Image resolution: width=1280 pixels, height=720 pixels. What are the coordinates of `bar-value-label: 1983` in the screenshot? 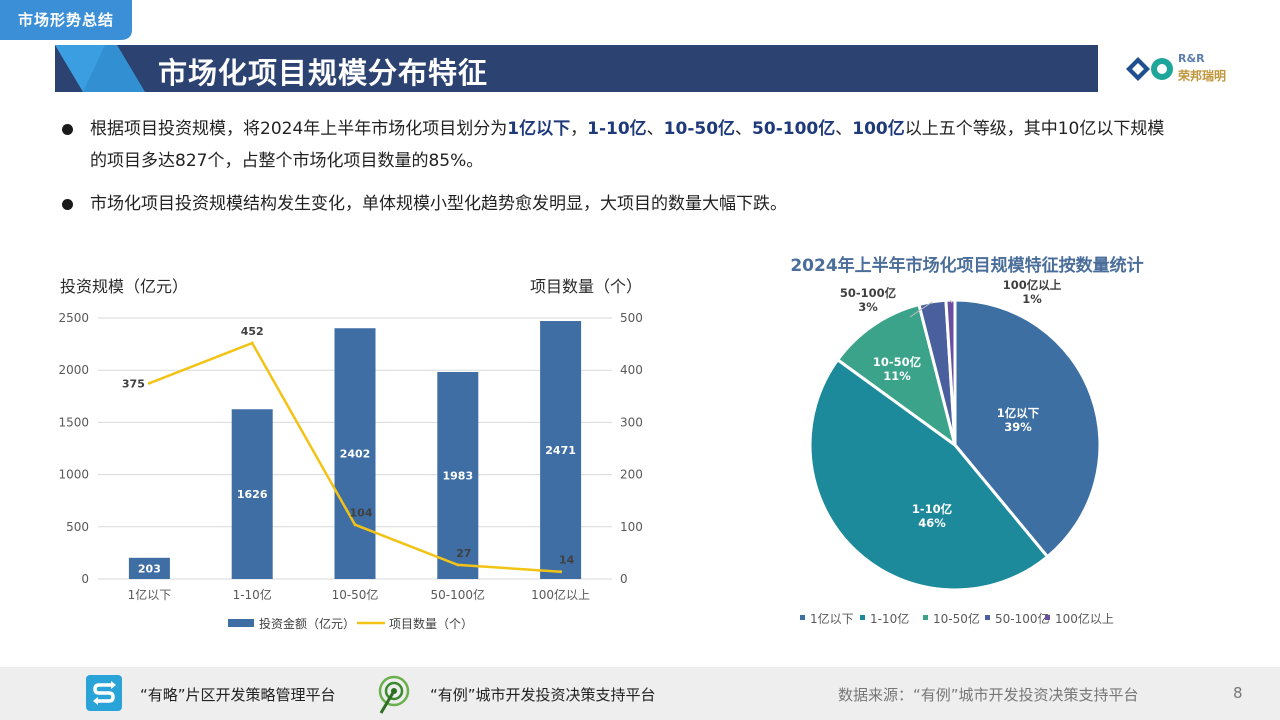 It's located at (457, 475).